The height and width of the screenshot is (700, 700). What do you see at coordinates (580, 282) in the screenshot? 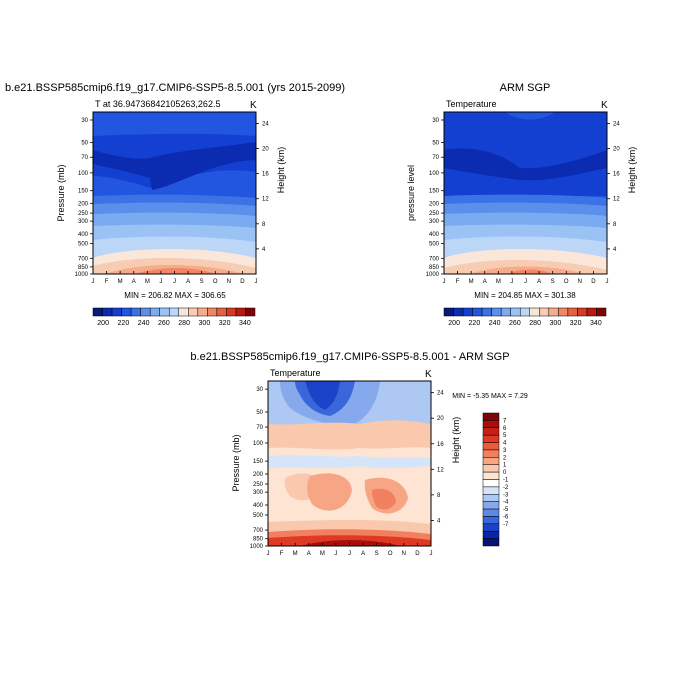
I see `month-tick-label: N` at bounding box center [580, 282].